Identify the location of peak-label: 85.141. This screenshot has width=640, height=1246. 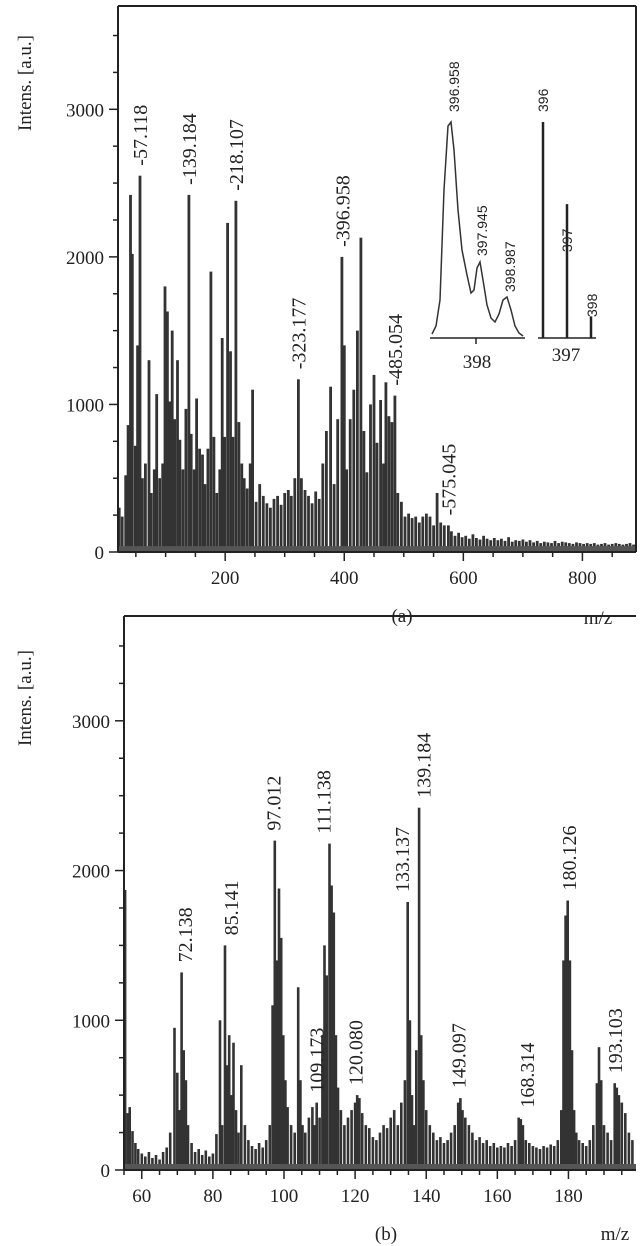
(232, 907).